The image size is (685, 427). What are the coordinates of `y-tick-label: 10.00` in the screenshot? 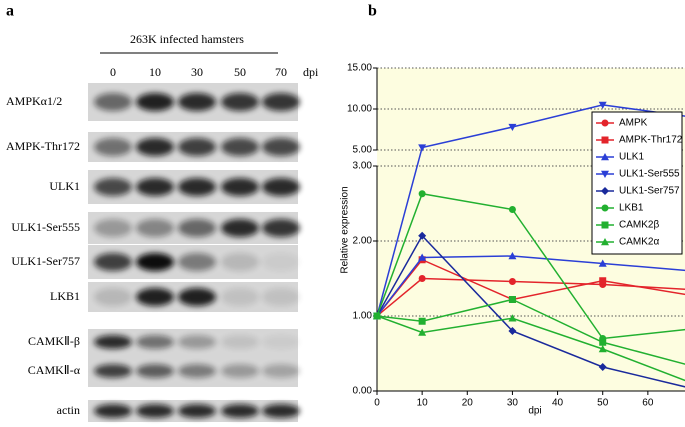 It's located at (359, 109).